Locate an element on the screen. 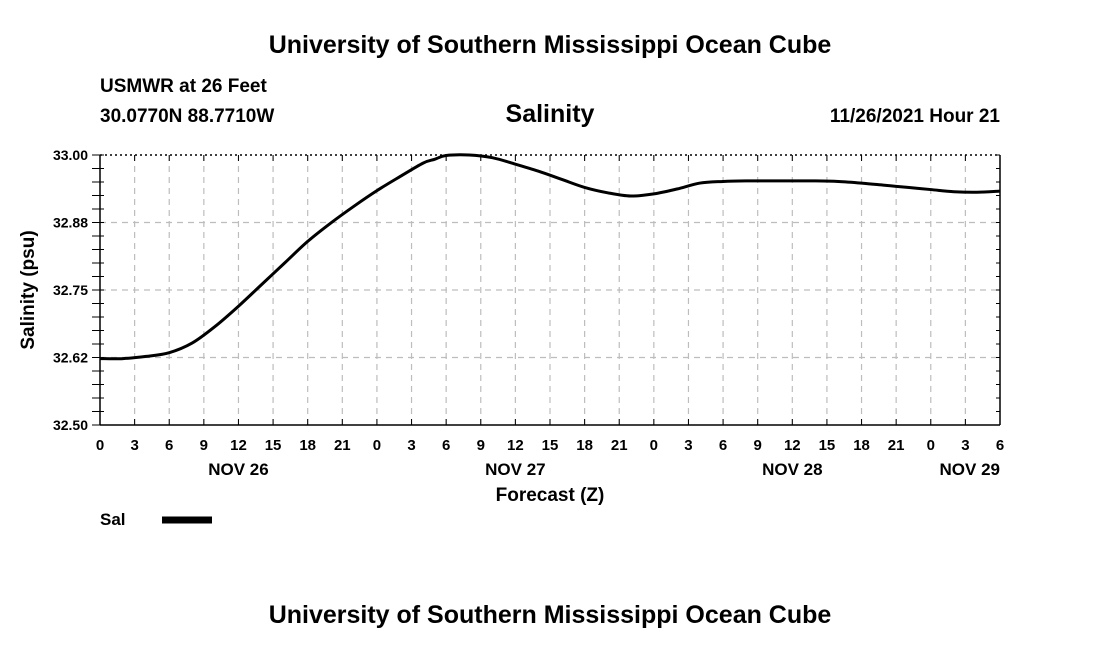  date-label: NOV 28 is located at coordinates (792, 469).